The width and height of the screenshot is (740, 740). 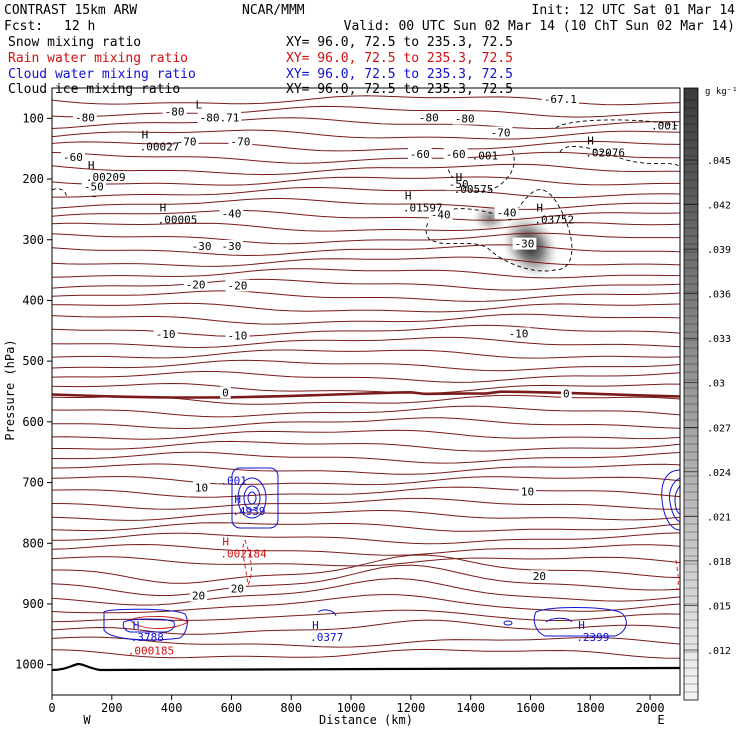 I want to click on x-tick-label: 400, so click(x=172, y=708).